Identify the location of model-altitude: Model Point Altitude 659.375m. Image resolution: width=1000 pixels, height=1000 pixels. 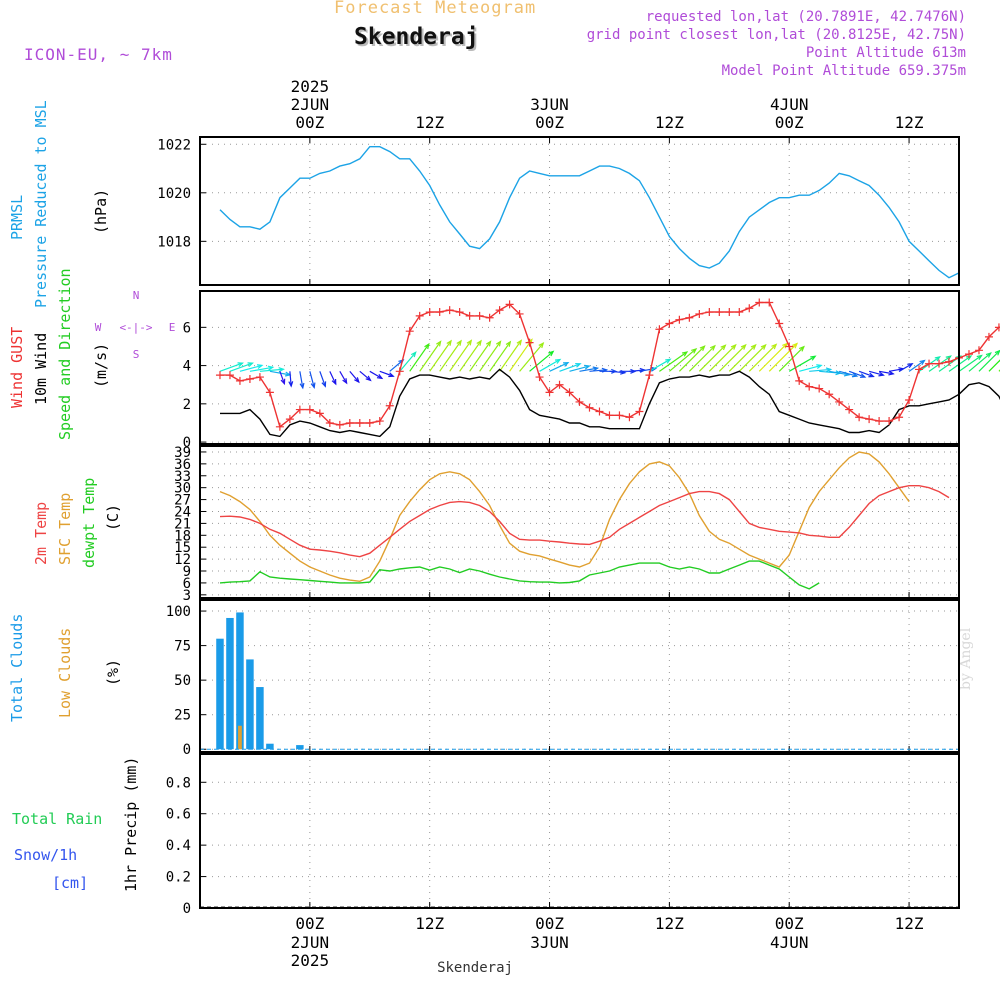
(843, 71).